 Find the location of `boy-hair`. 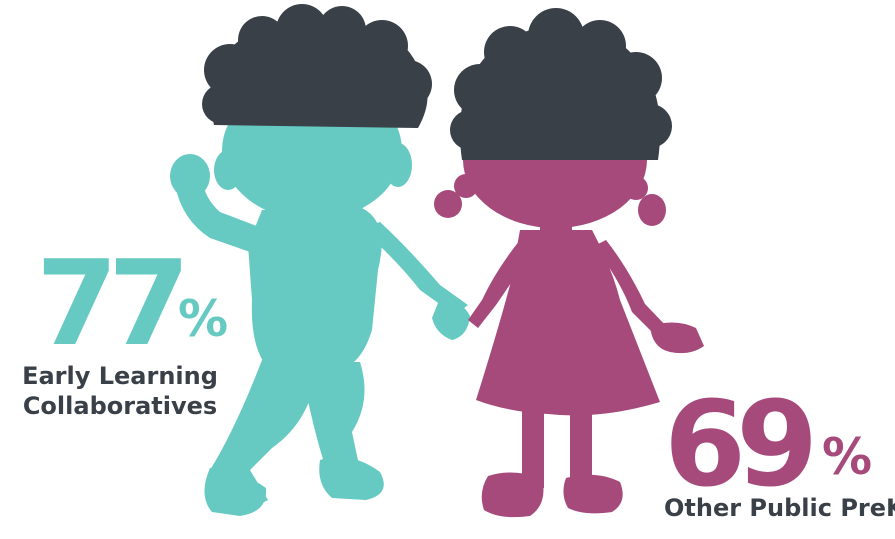

boy-hair is located at coordinates (317, 66).